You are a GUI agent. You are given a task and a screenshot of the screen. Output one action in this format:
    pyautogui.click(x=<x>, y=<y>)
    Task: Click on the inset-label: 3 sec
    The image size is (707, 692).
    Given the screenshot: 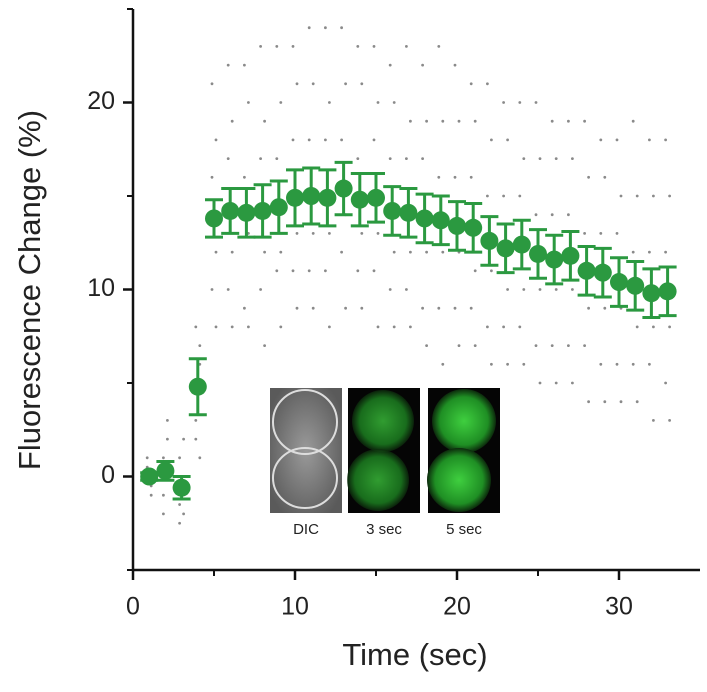 What is the action you would take?
    pyautogui.click(x=384, y=529)
    